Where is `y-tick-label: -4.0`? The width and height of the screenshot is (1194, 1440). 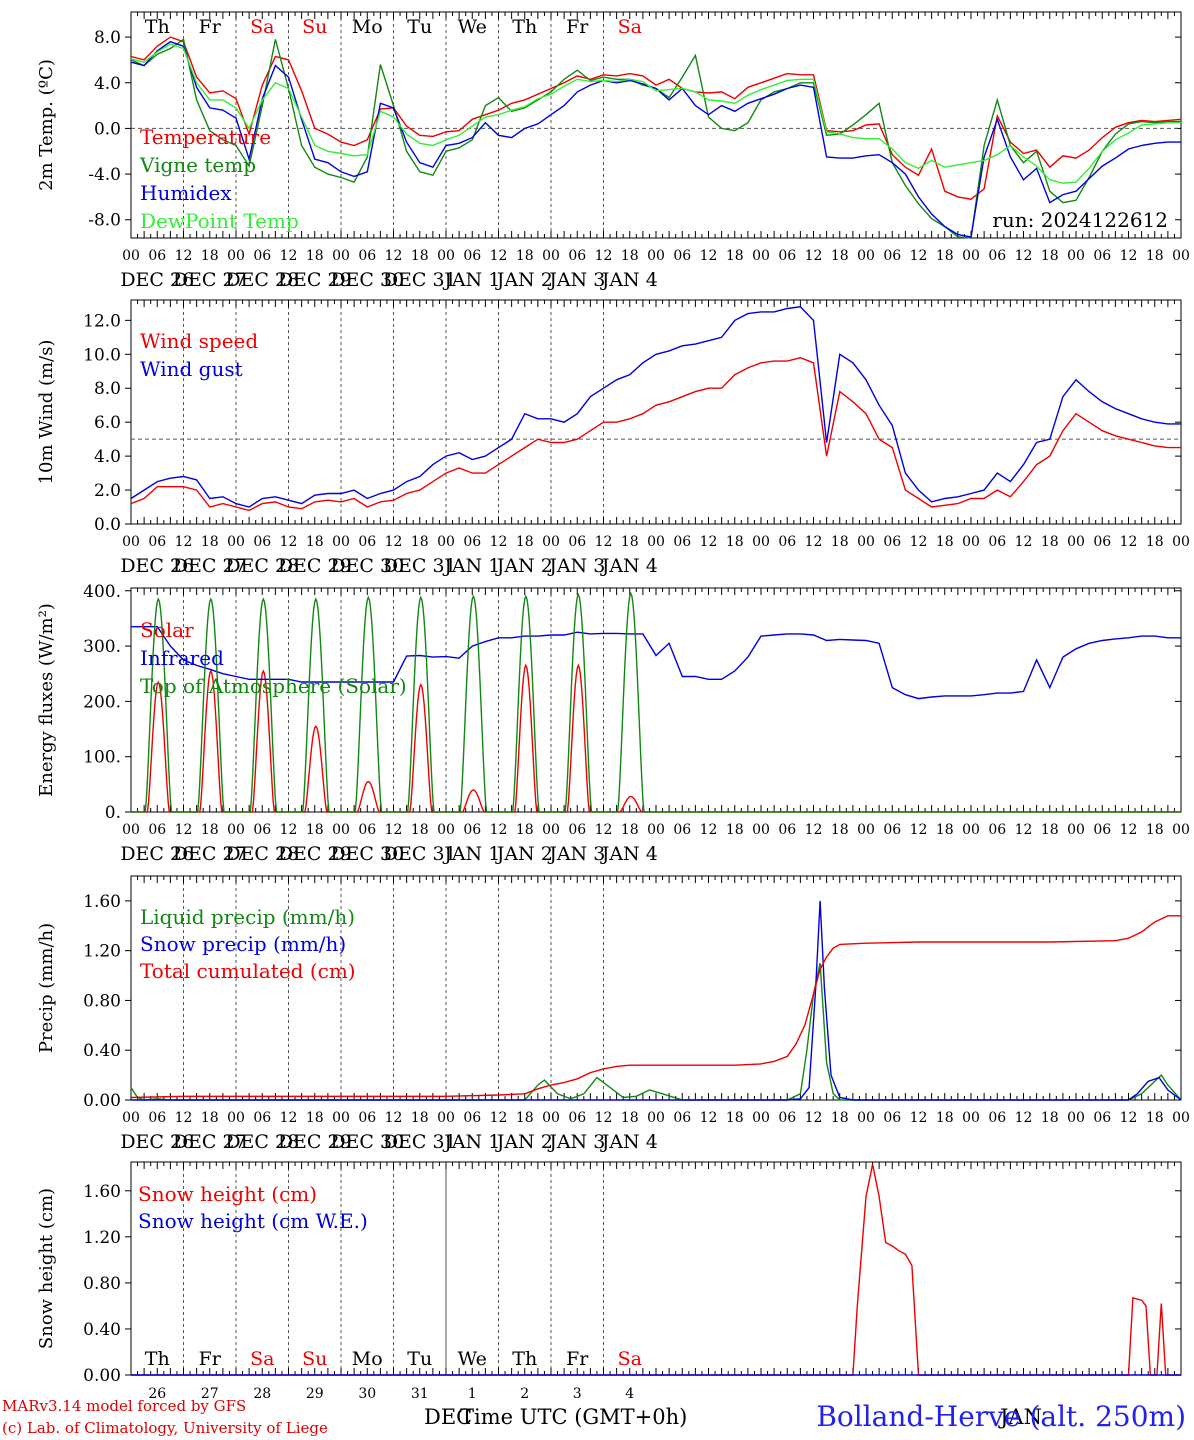
y-tick-label: -4.0 is located at coordinates (104, 175).